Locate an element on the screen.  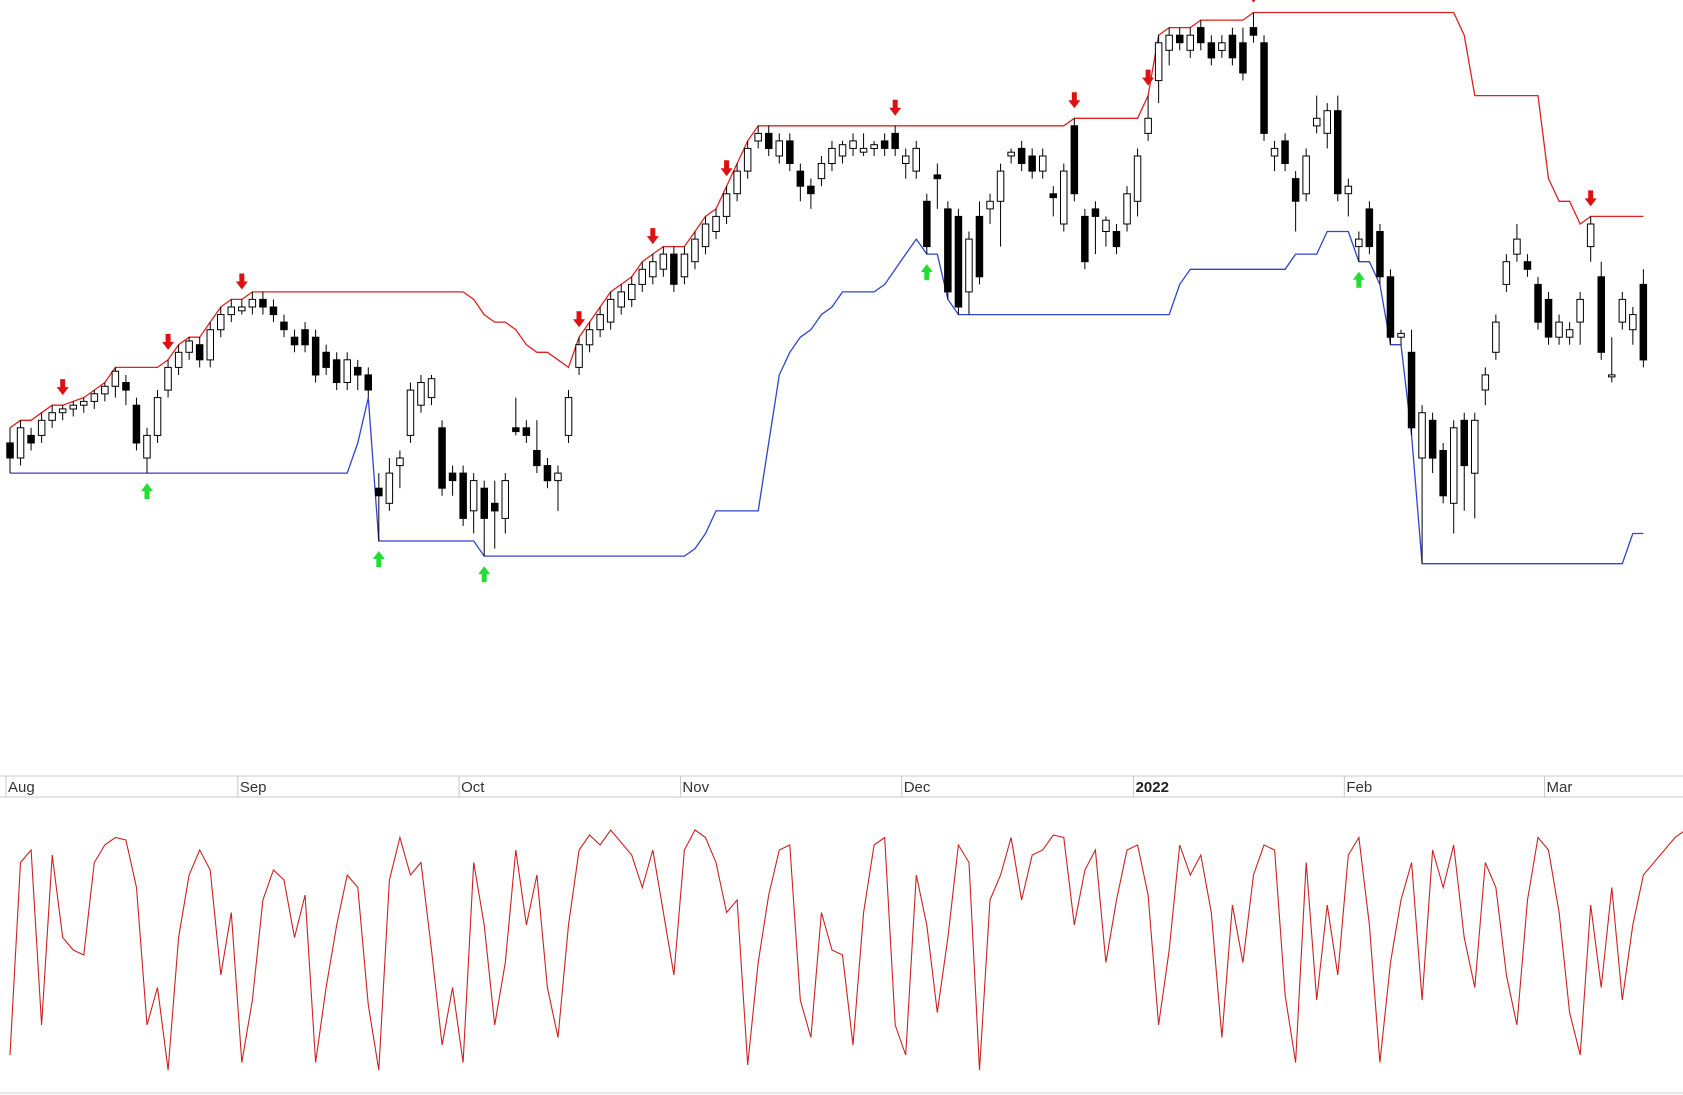
date-ticks-group: Aug Sep Oct Nov Dec 2022 Feb Mar is located at coordinates (788, 786).